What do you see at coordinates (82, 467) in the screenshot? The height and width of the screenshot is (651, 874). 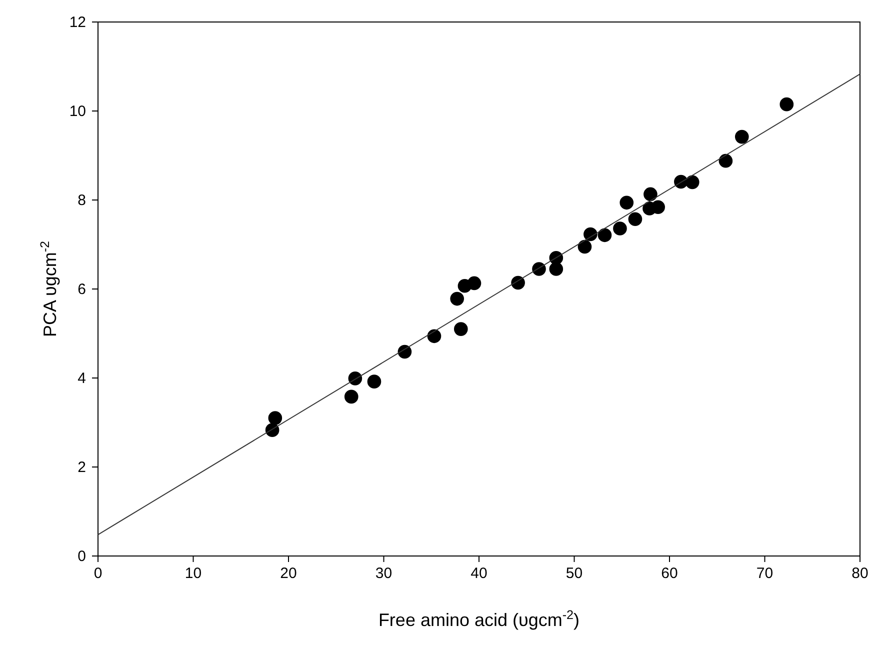 I see `y-tick-label: 2` at bounding box center [82, 467].